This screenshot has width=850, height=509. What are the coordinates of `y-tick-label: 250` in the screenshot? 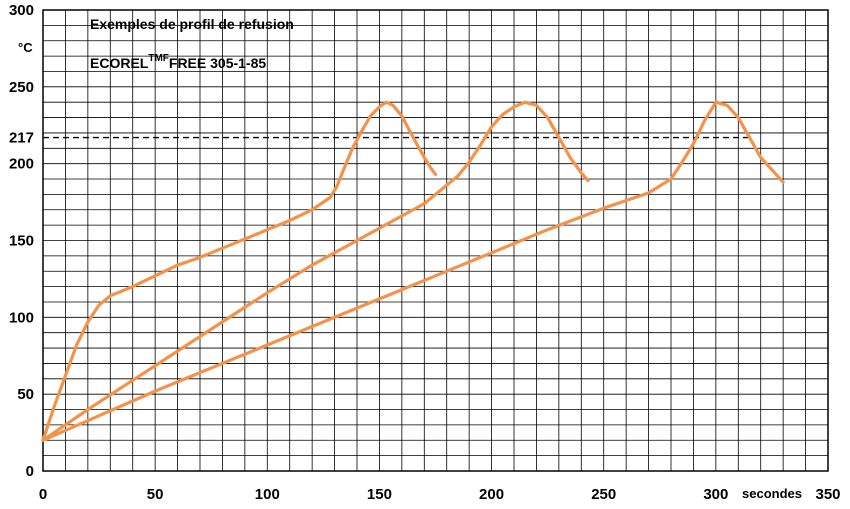 It's located at (21, 87).